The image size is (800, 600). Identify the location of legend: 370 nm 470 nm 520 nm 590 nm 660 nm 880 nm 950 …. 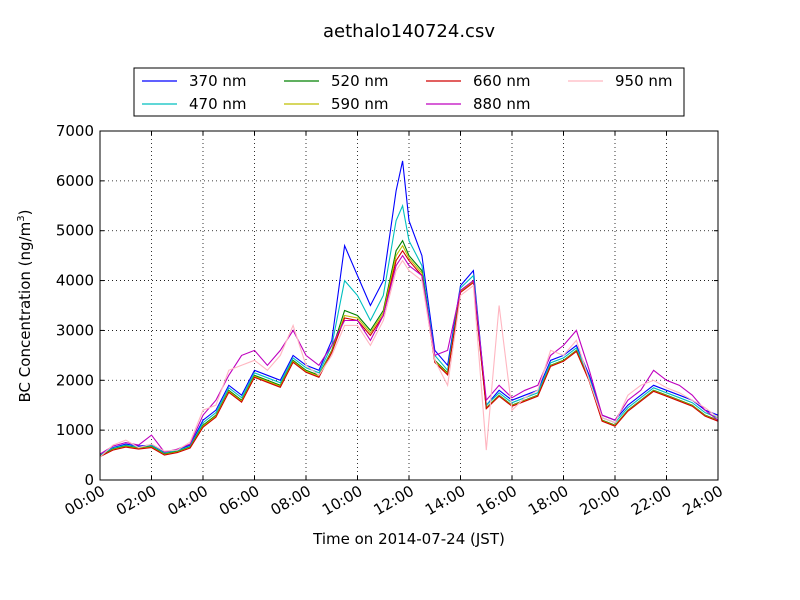
(409, 92).